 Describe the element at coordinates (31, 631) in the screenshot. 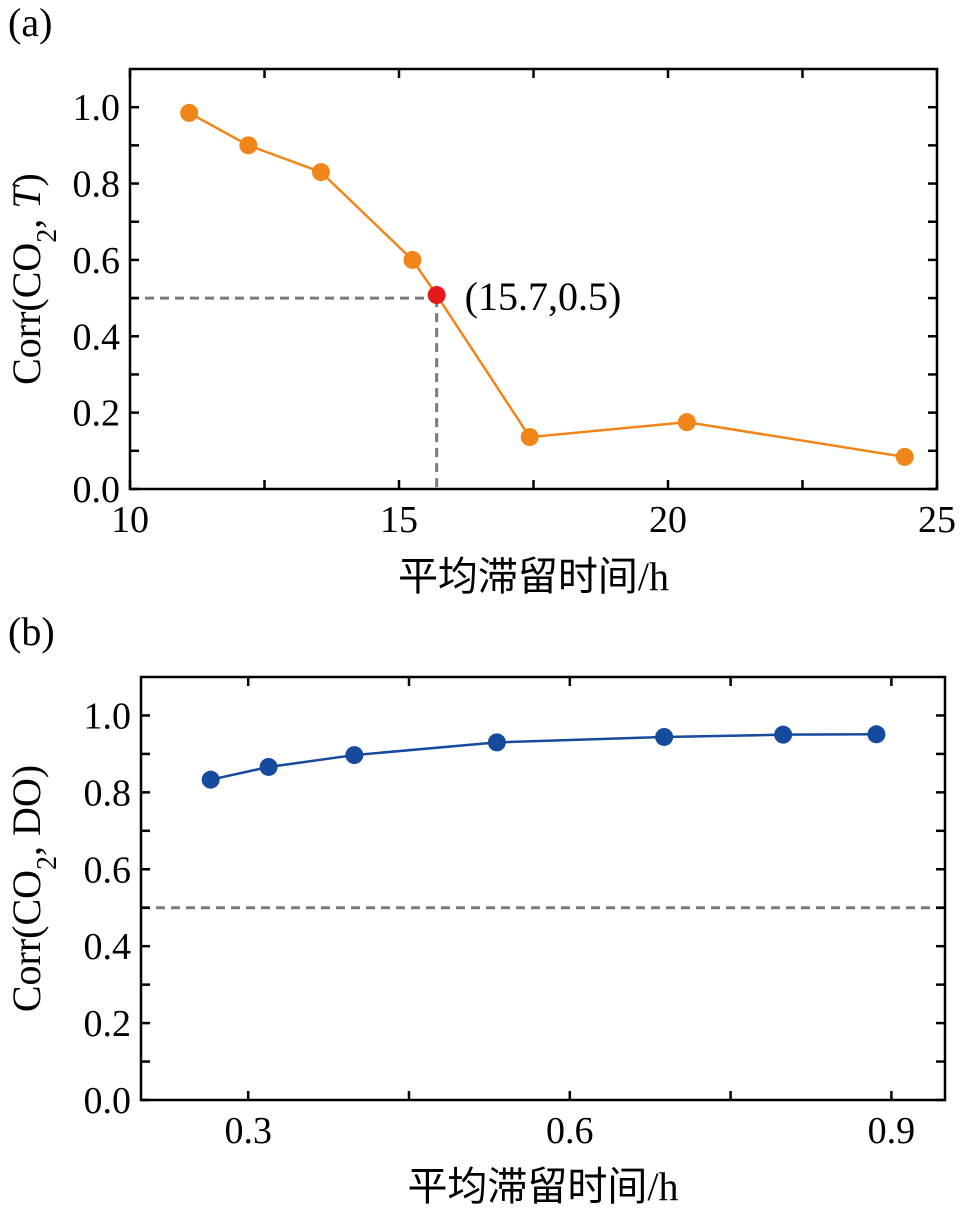

I see `panel-label: (b)` at that location.